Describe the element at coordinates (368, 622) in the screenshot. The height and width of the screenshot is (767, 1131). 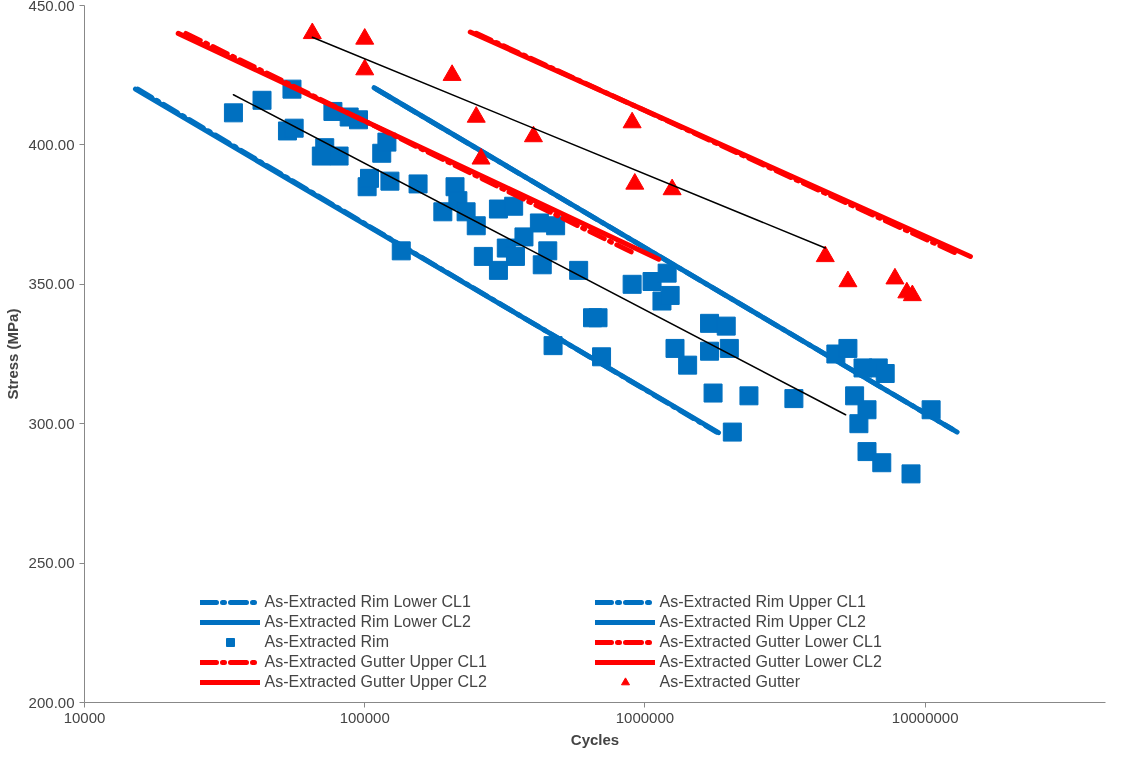
I see `legend-label: As-Extracted Rim Lower CL2` at that location.